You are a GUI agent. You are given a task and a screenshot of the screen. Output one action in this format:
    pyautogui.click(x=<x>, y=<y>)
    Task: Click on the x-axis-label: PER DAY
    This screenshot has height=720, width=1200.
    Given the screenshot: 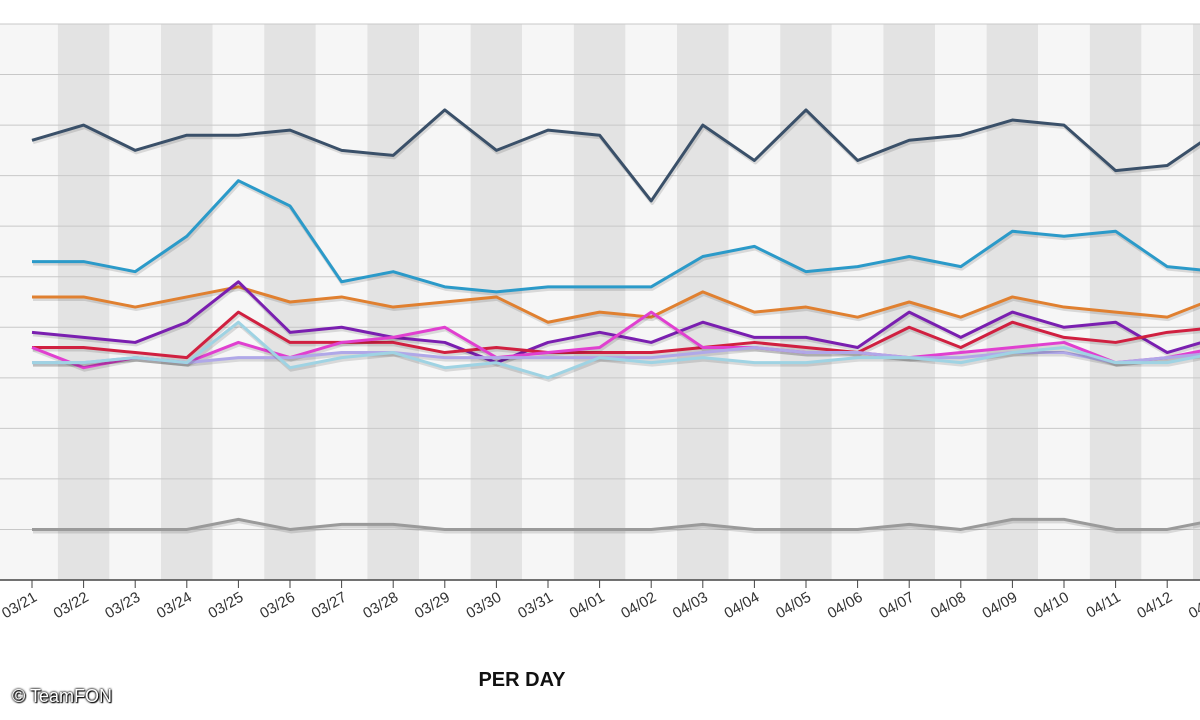 What is the action you would take?
    pyautogui.click(x=522, y=680)
    